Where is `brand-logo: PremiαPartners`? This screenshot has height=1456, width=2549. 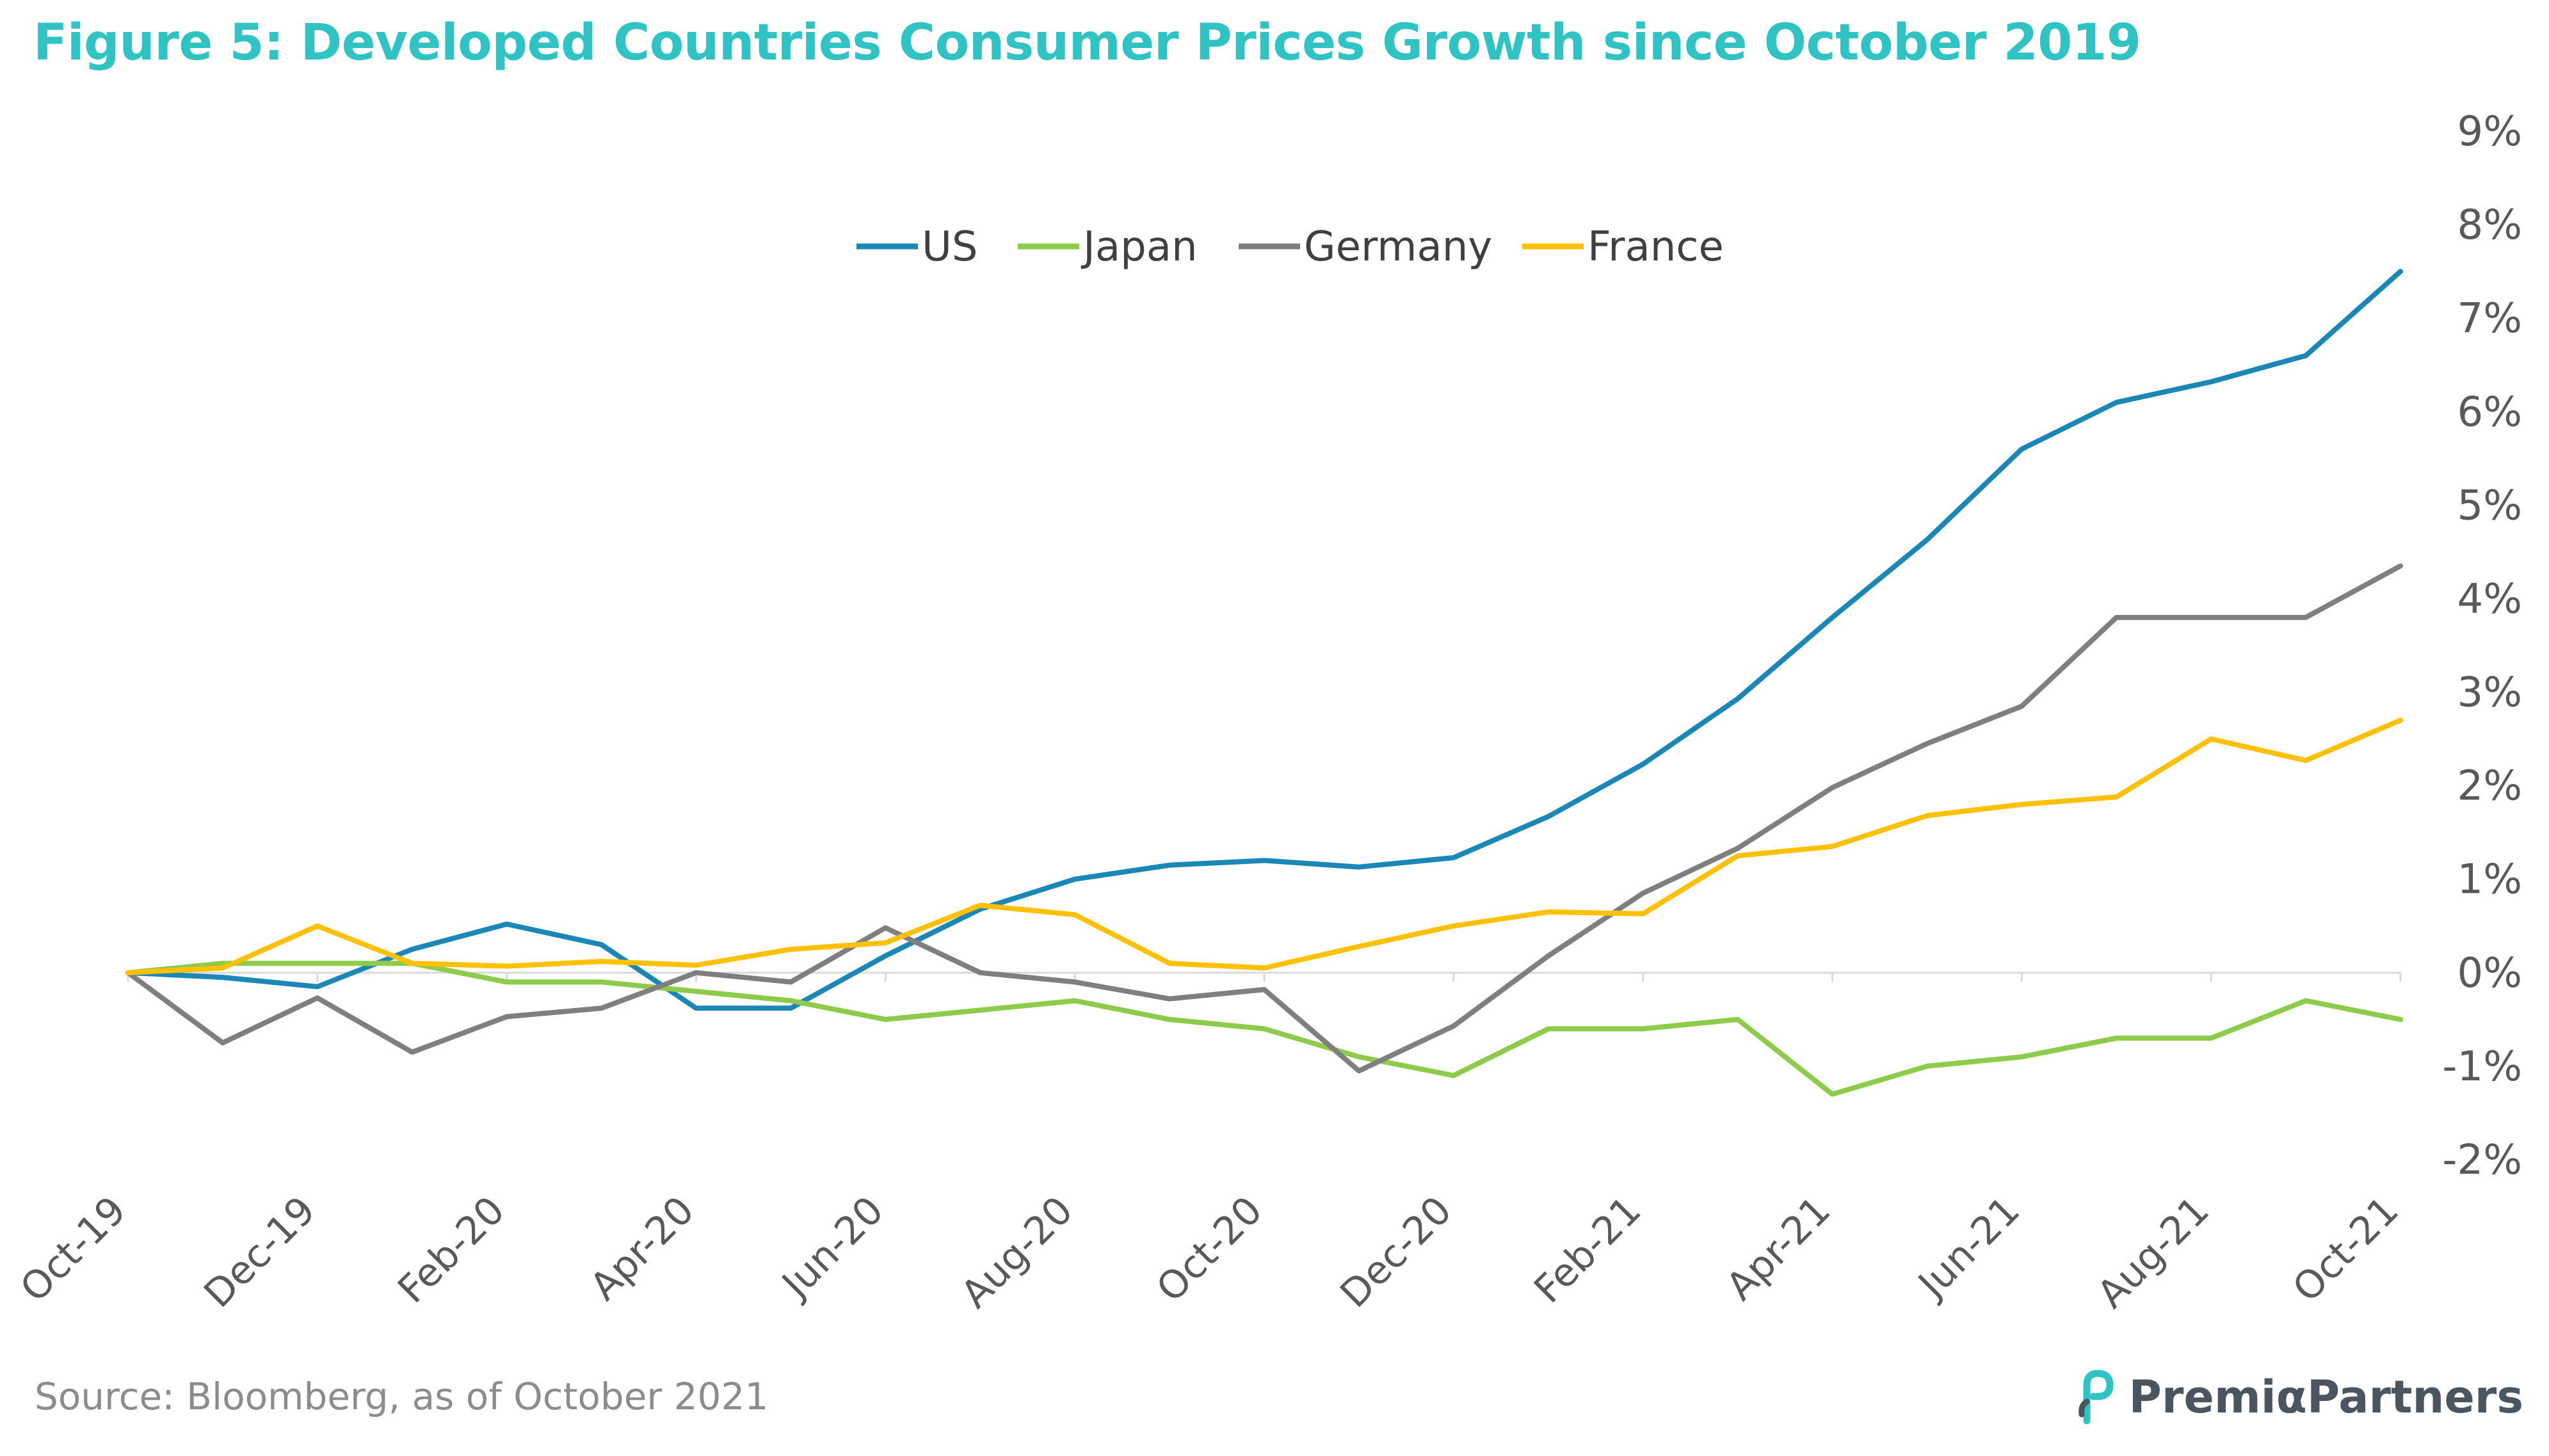 brand-logo: PremiαPartners is located at coordinates (2300, 1397).